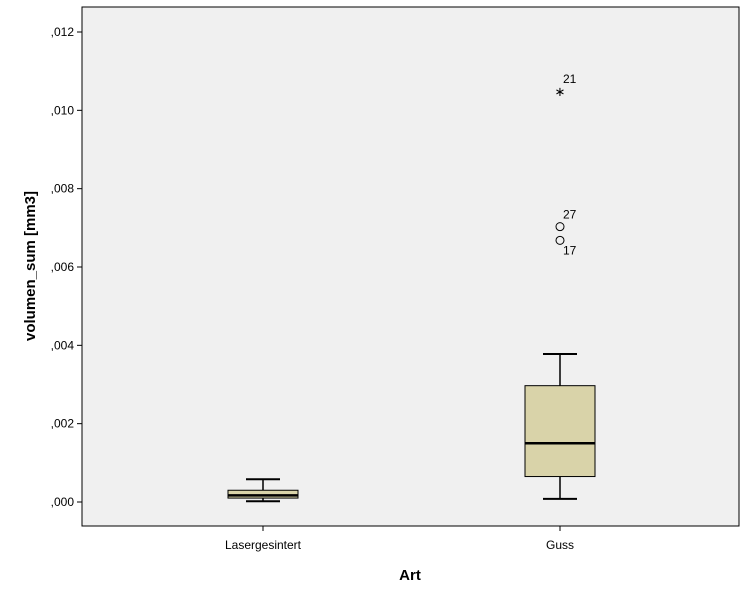 The height and width of the screenshot is (600, 750). Describe the element at coordinates (63, 110) in the screenshot. I see `y-tick-label: ,010` at that location.